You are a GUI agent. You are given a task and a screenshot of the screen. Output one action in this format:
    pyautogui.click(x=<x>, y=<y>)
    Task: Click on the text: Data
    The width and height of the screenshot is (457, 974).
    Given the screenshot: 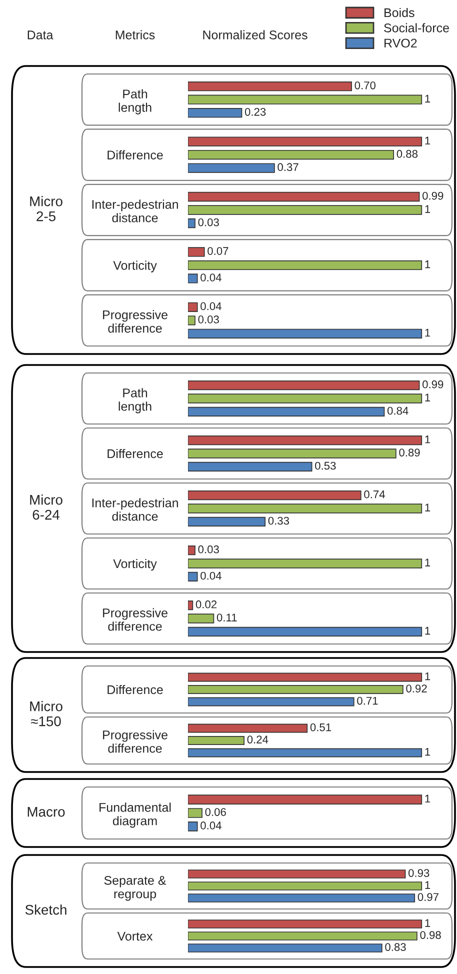 What is the action you would take?
    pyautogui.click(x=41, y=35)
    